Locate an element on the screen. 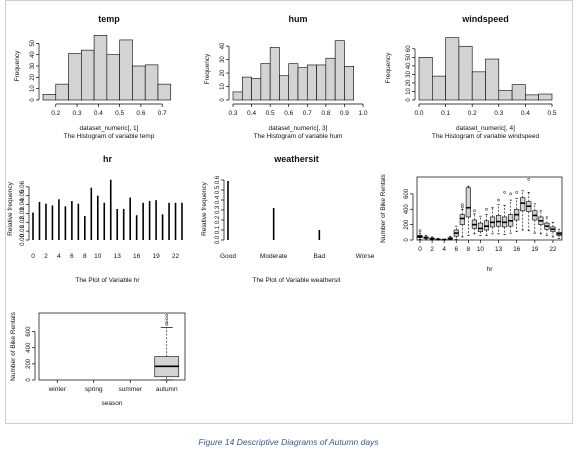 This screenshot has height=450, width=577. x-axis-label: The Plot of Variable hr is located at coordinates (107, 280).